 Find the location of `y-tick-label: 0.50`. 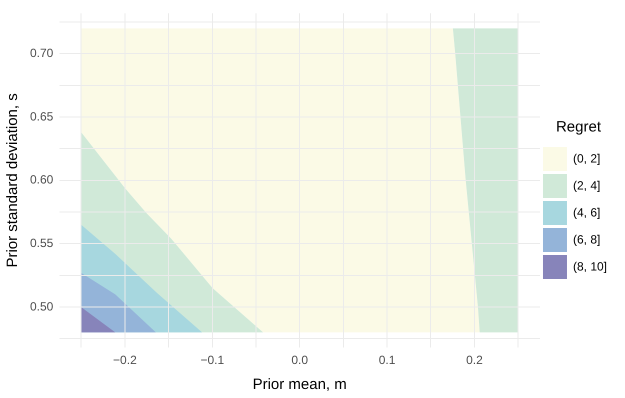

y-tick-label: 0.50 is located at coordinates (42, 306).